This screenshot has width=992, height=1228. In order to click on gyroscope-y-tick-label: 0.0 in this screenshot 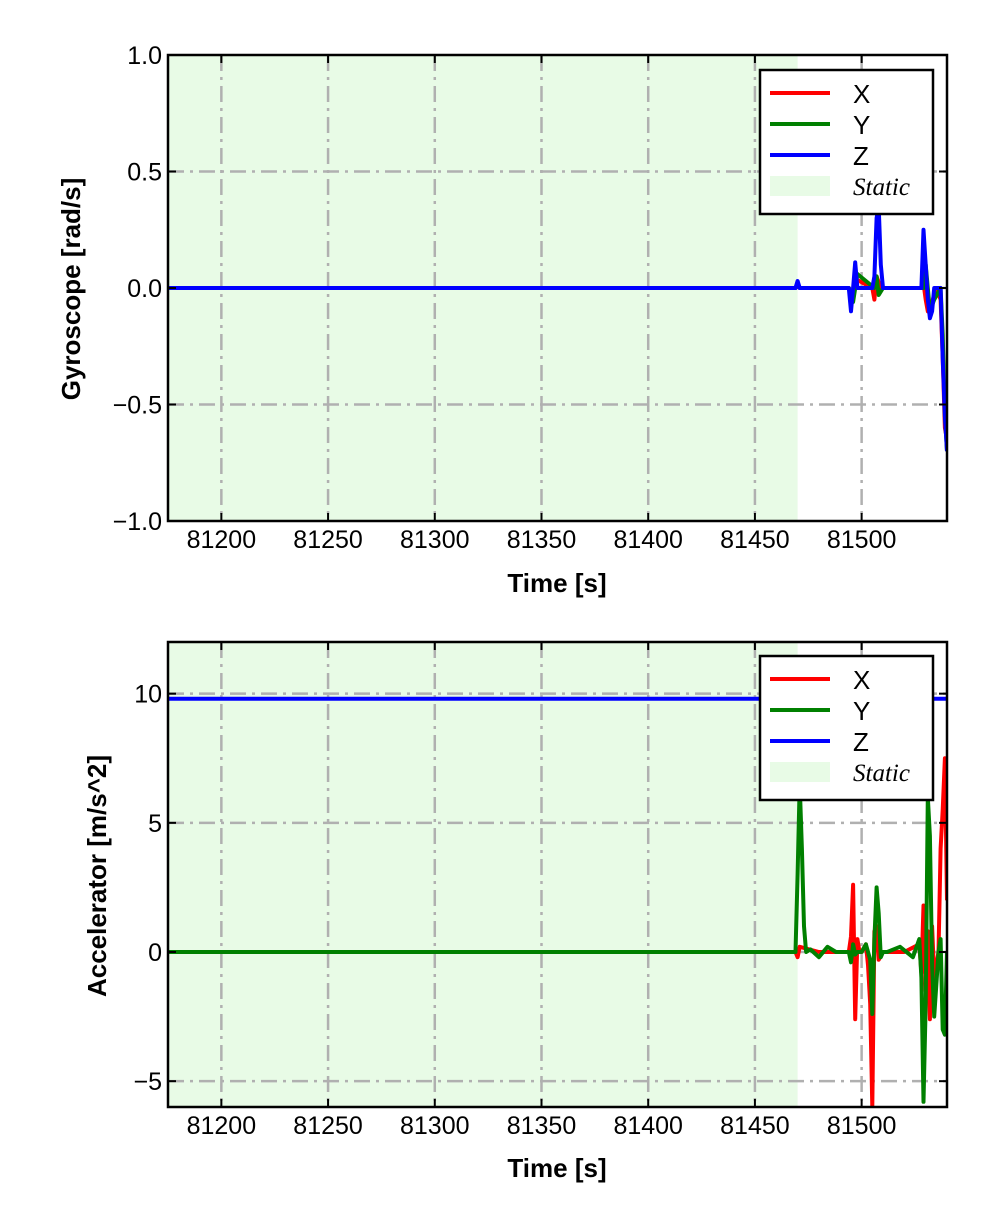, I will do `click(144, 289)`.